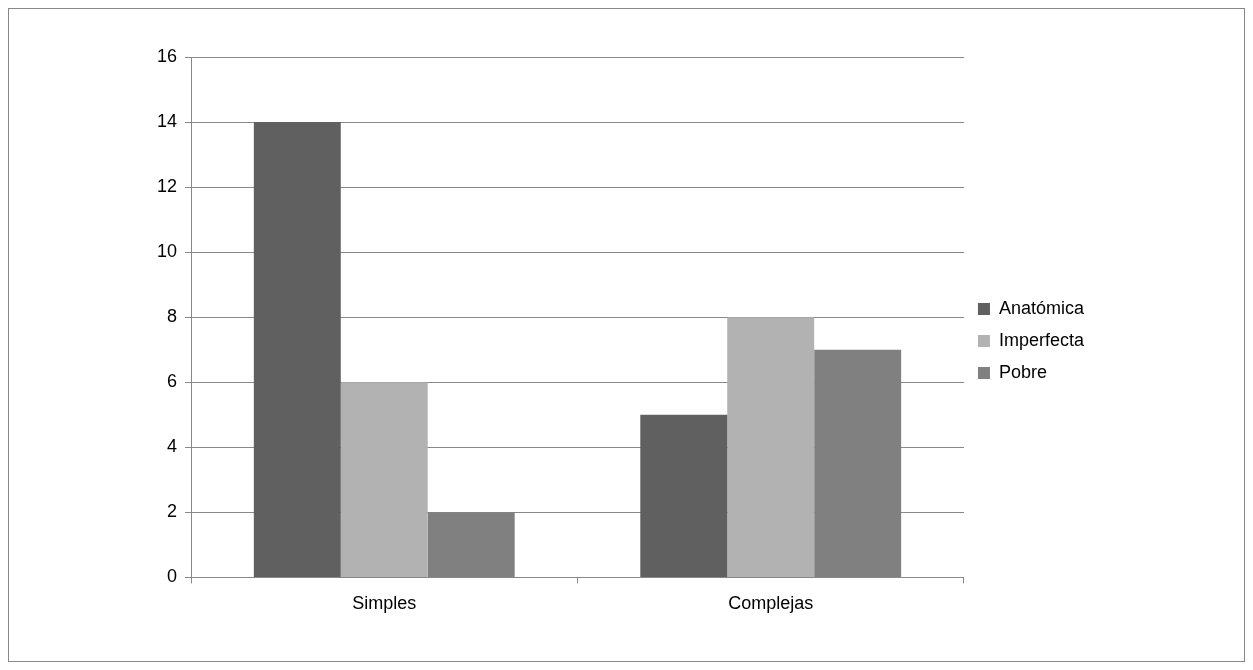 This screenshot has height=670, width=1253. I want to click on y-tick-label: 12, so click(167, 186).